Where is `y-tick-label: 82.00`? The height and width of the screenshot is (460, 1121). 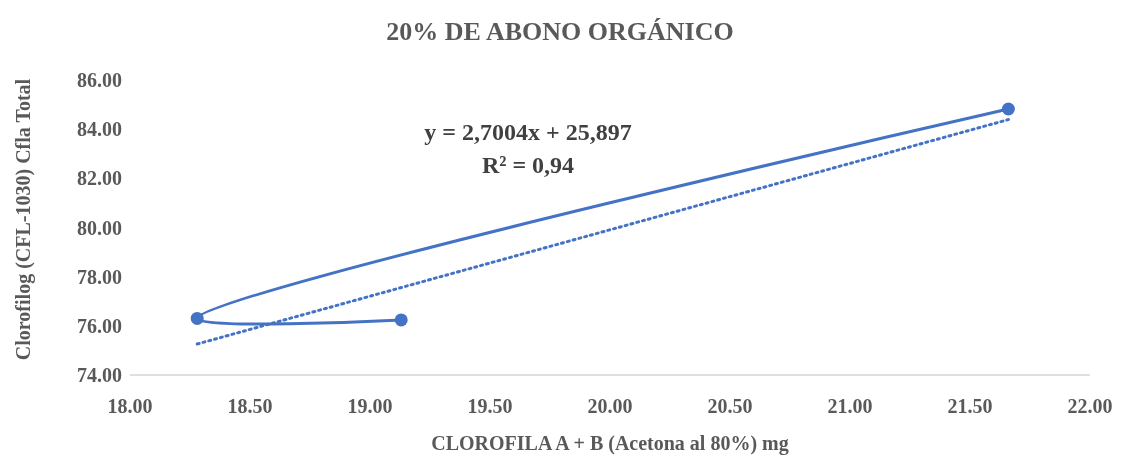
y-tick-label: 82.00 is located at coordinates (99, 178).